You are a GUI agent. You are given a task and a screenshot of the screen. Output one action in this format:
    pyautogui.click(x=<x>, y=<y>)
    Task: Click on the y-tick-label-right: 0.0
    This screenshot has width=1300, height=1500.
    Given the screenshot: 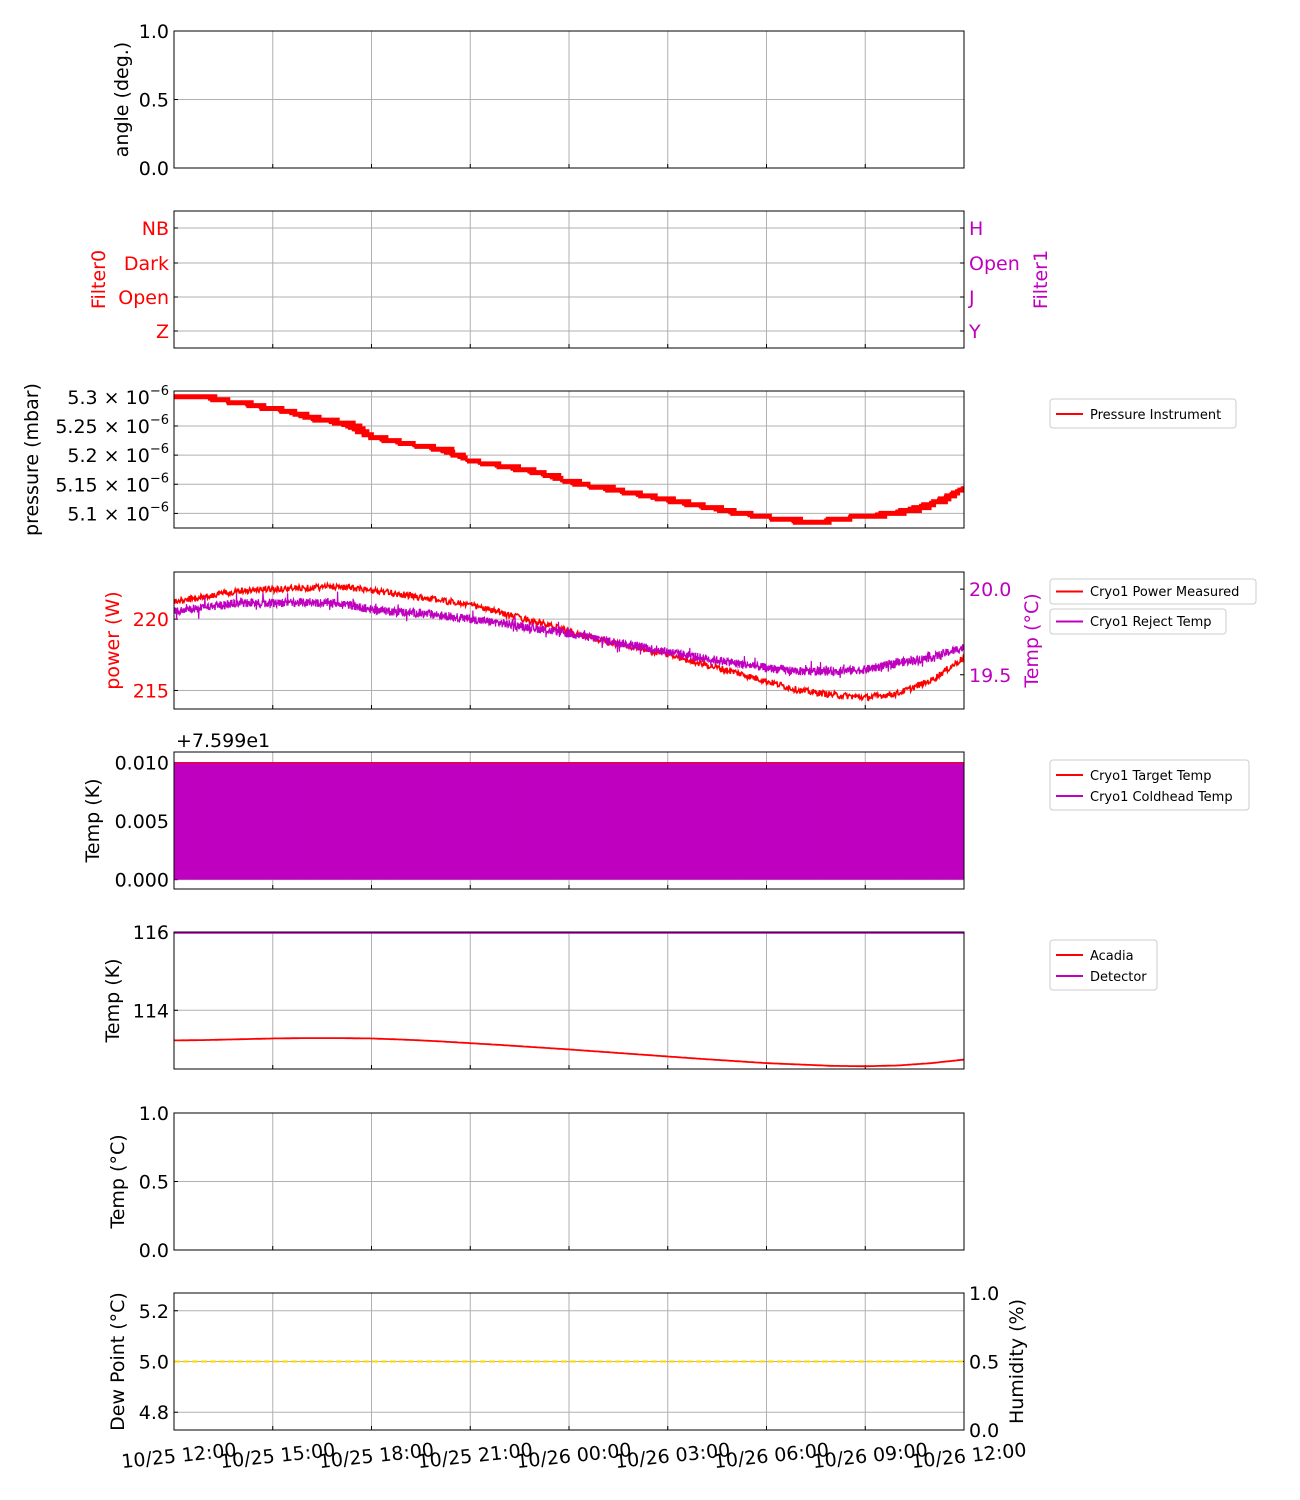 What is the action you would take?
    pyautogui.click(x=984, y=1431)
    